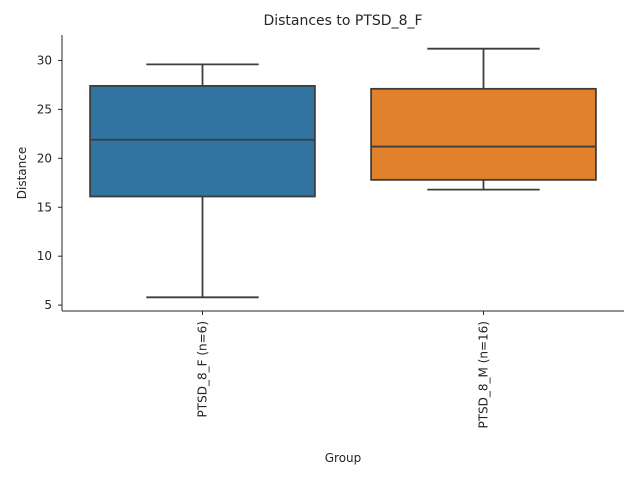 The width and height of the screenshot is (640, 480). What do you see at coordinates (343, 370) in the screenshot?
I see `x-ticks: PTSD_8_F (n=6) PTSD_8_M (n=16)` at bounding box center [343, 370].